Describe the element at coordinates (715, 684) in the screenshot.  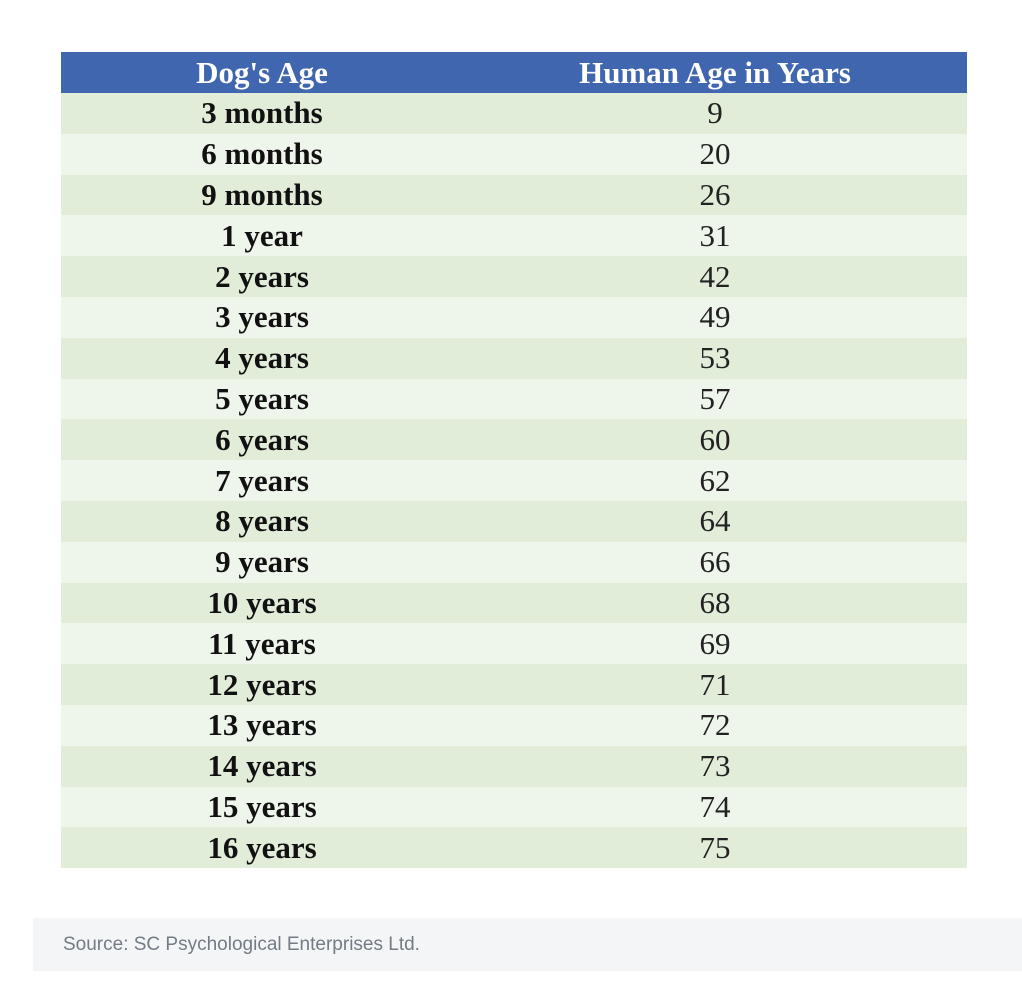
I see `human-age-cell: 71` at that location.